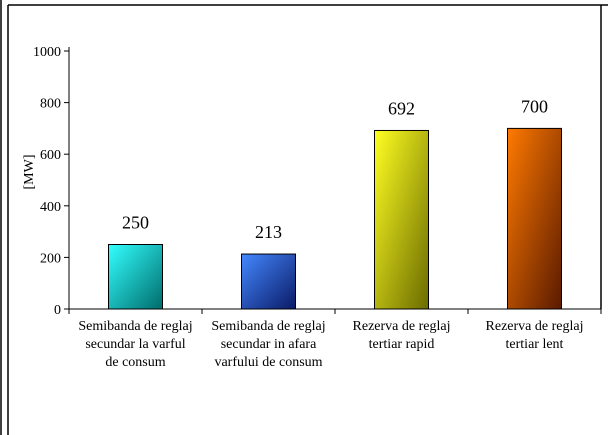 This screenshot has width=608, height=435. What do you see at coordinates (534, 106) in the screenshot?
I see `data-label-4: 700` at bounding box center [534, 106].